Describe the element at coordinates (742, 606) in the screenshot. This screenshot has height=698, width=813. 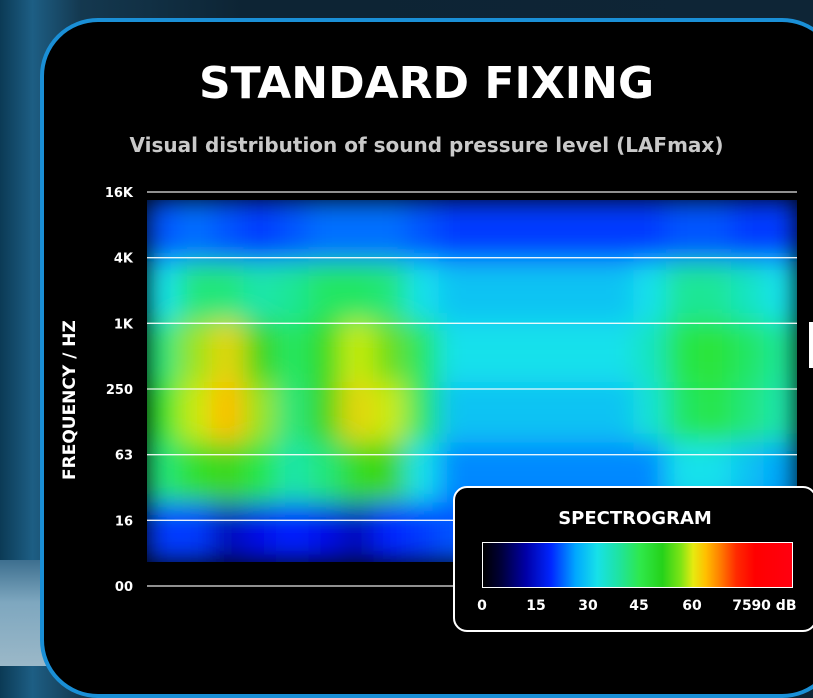
I see `colorbar-tick-label: 75` at that location.